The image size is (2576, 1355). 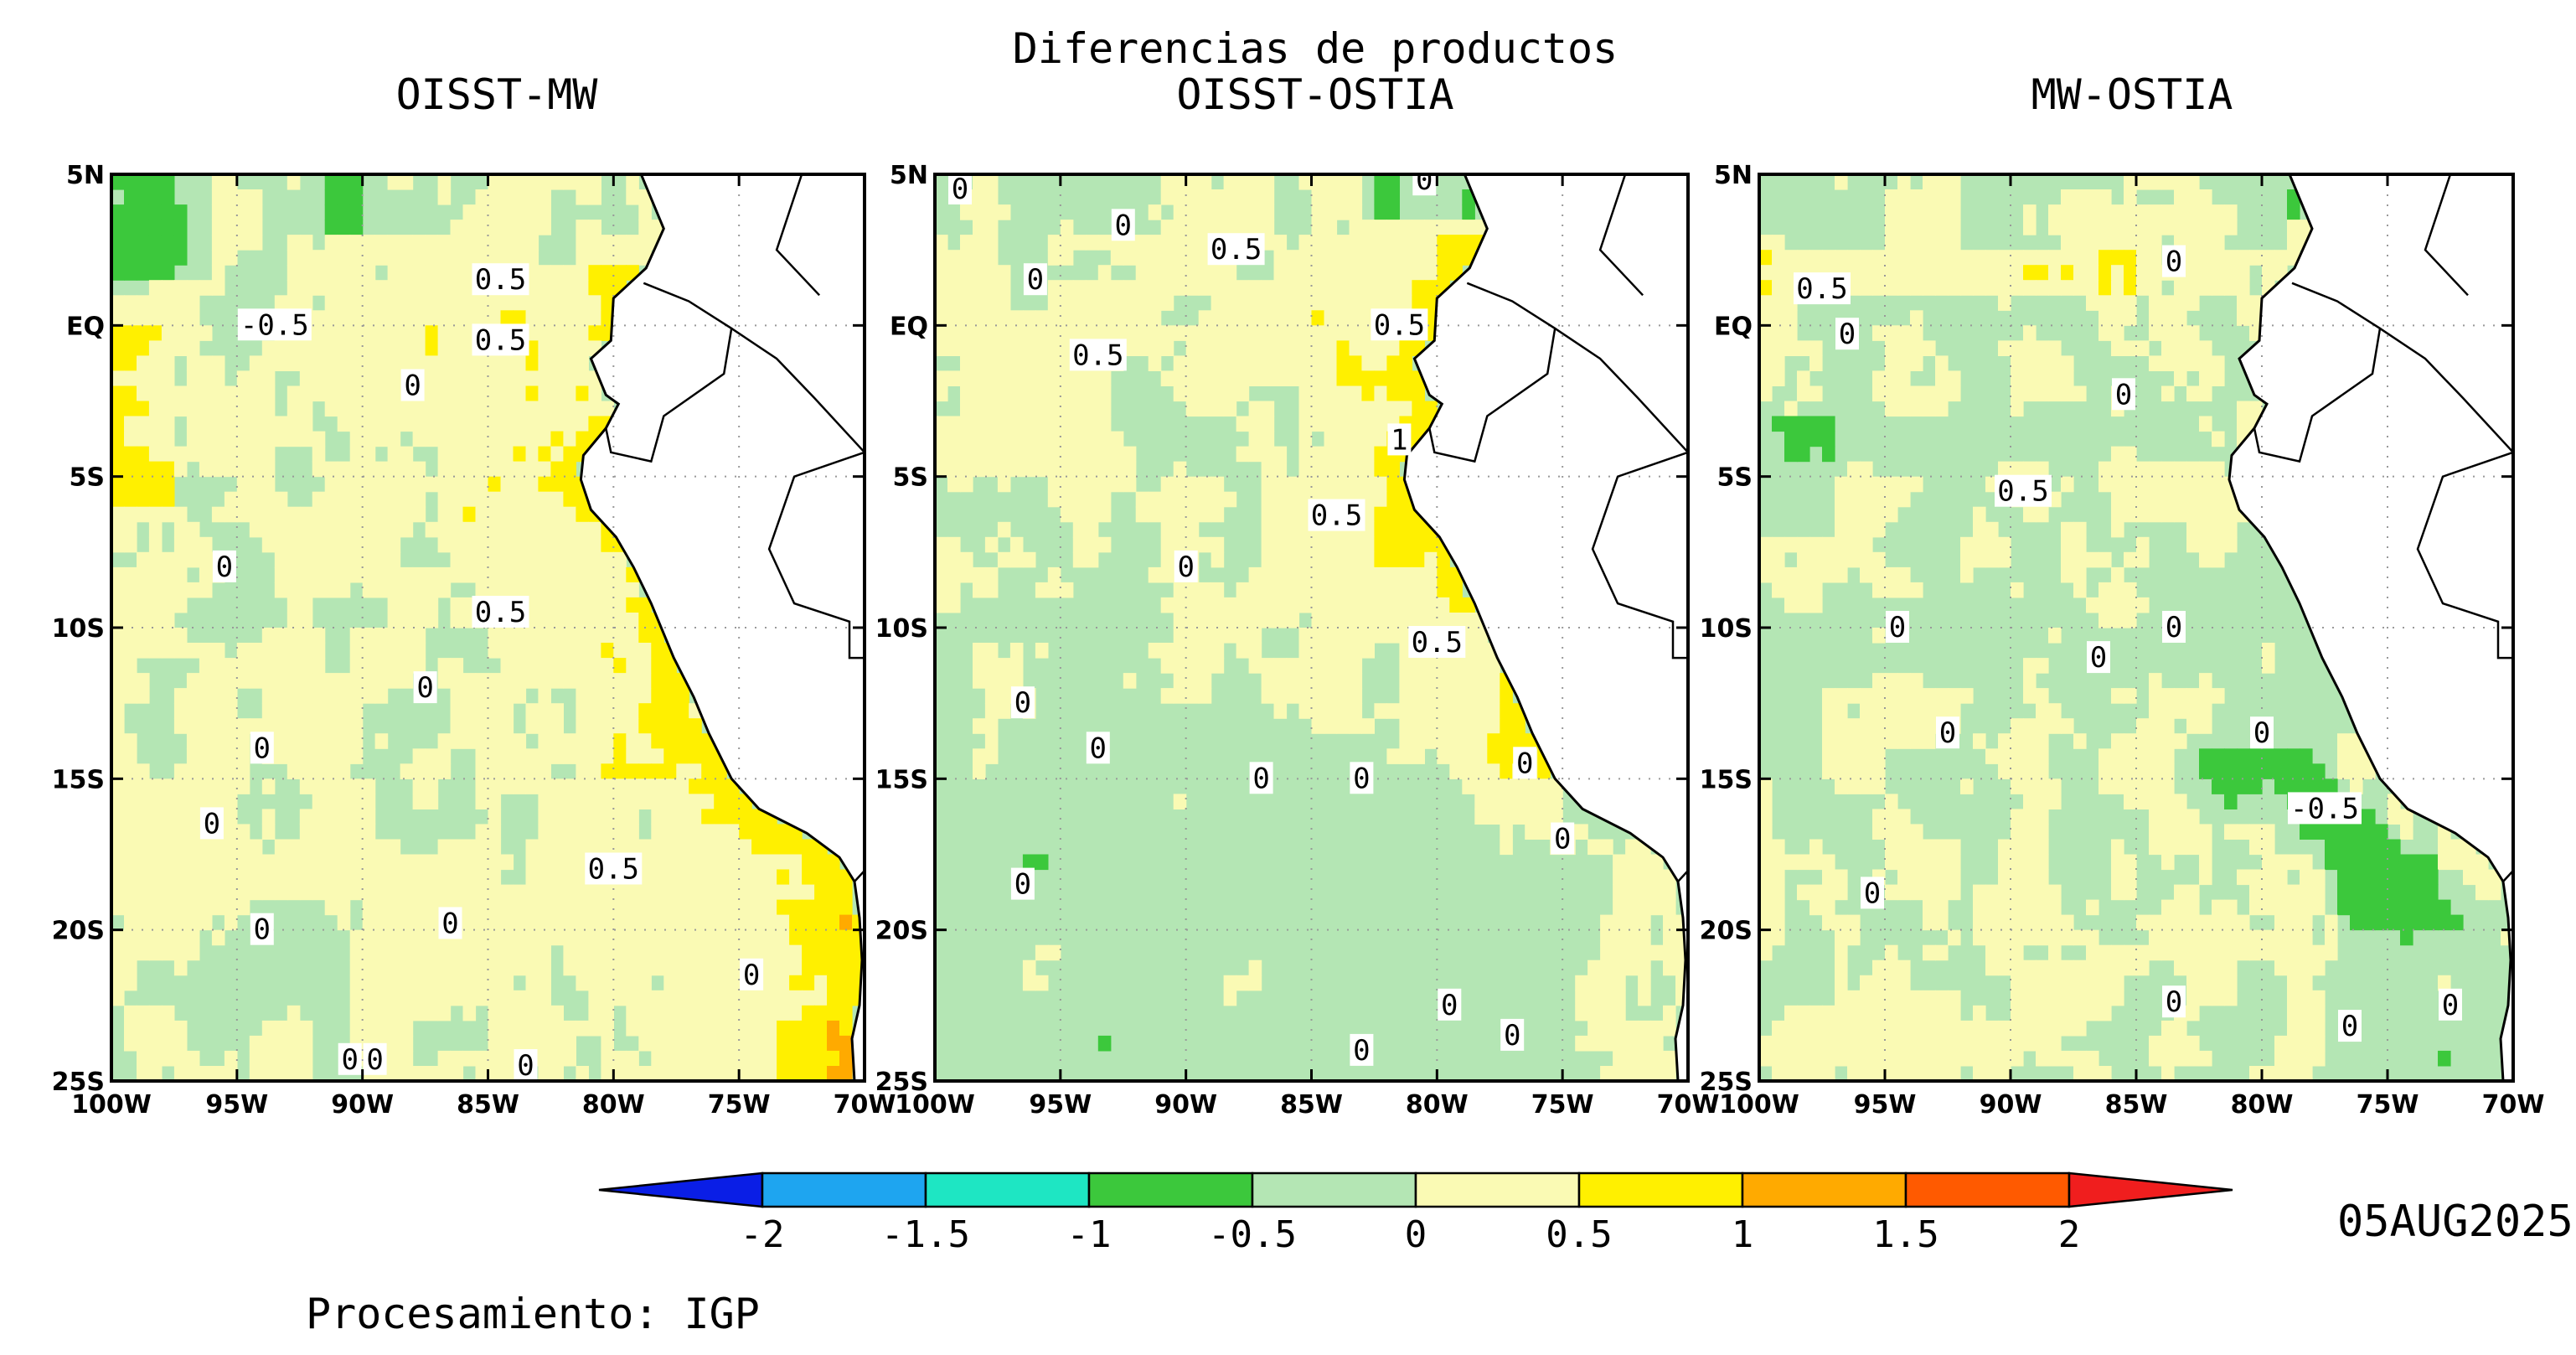 What do you see at coordinates (497, 94) in the screenshot?
I see `panel-title: OISST-MW` at bounding box center [497, 94].